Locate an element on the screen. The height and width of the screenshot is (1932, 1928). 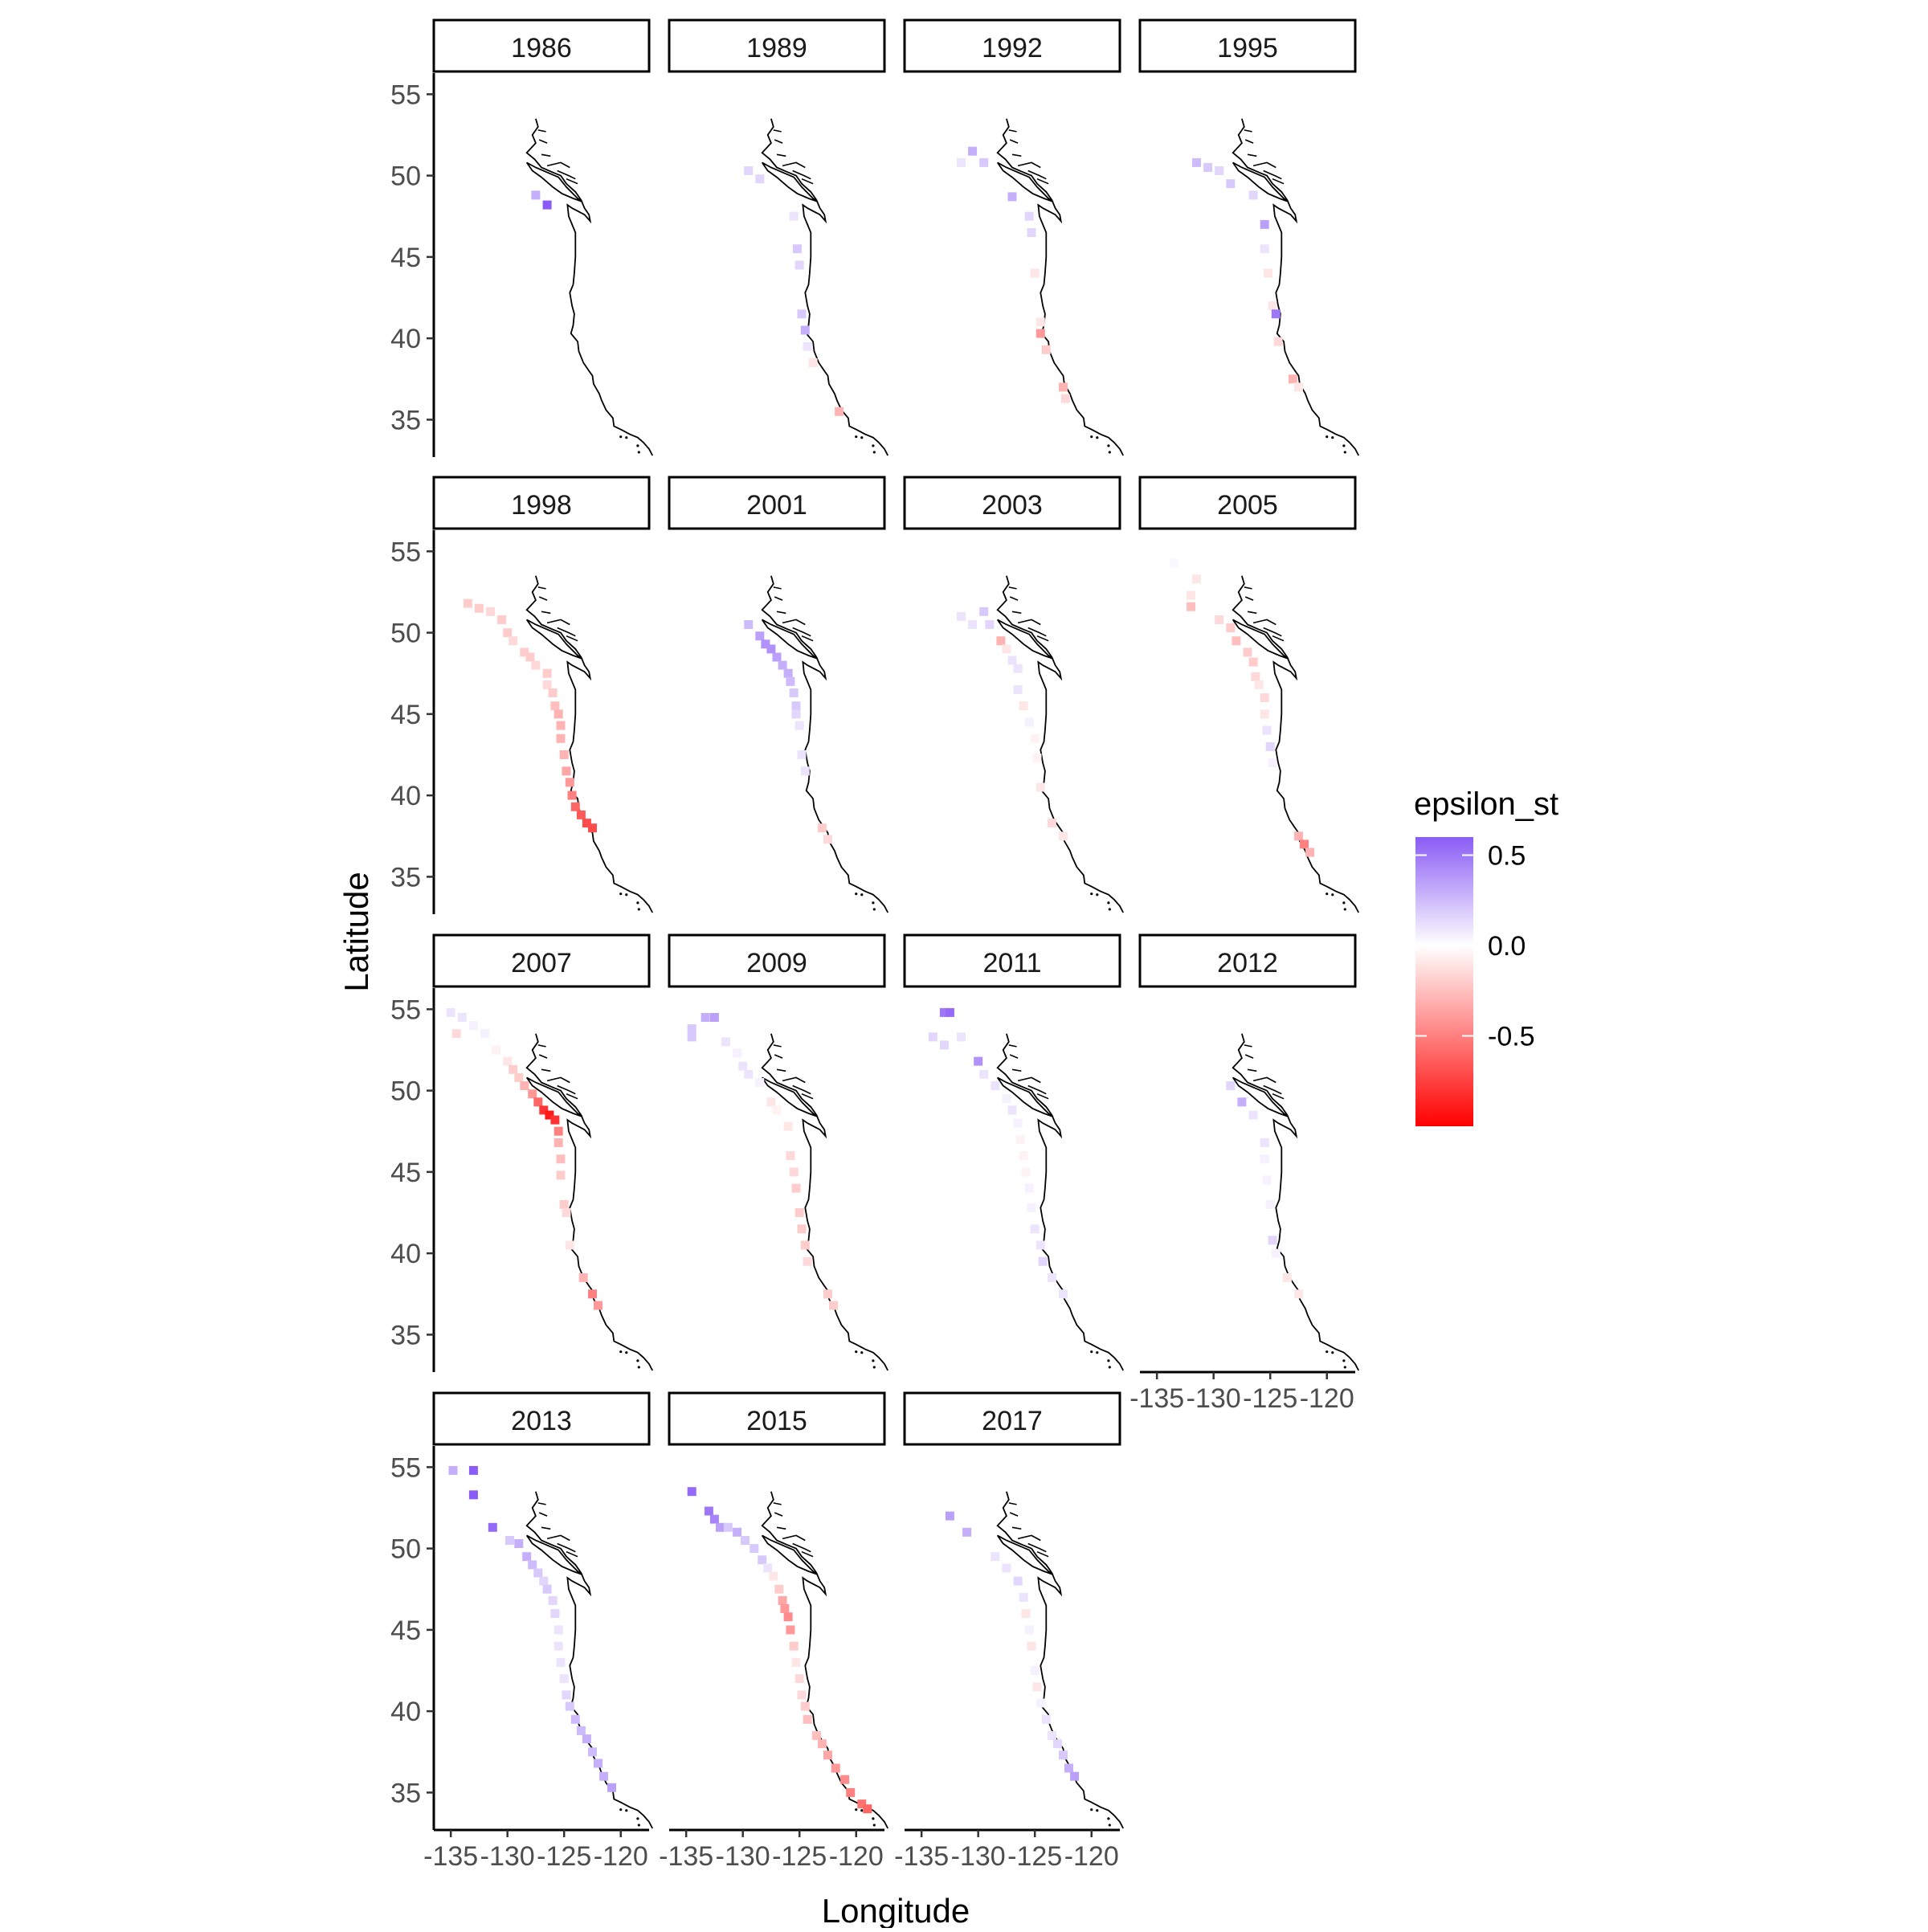
x-tick-label: -135 is located at coordinates (686, 1856).